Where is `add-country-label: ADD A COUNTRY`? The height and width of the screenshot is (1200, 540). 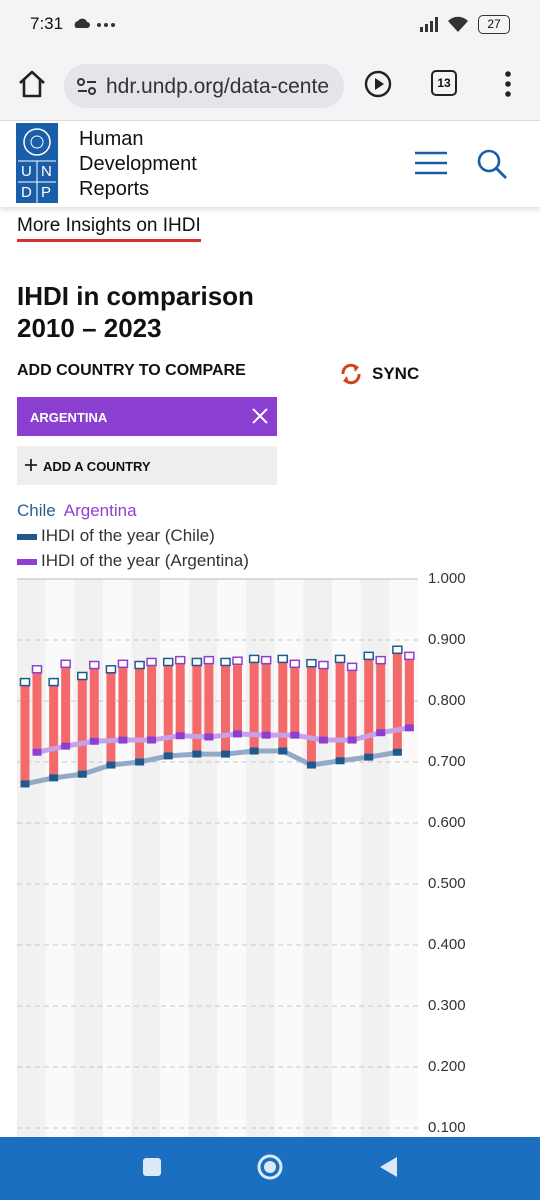
add-country-label: ADD A COUNTRY is located at coordinates (97, 466).